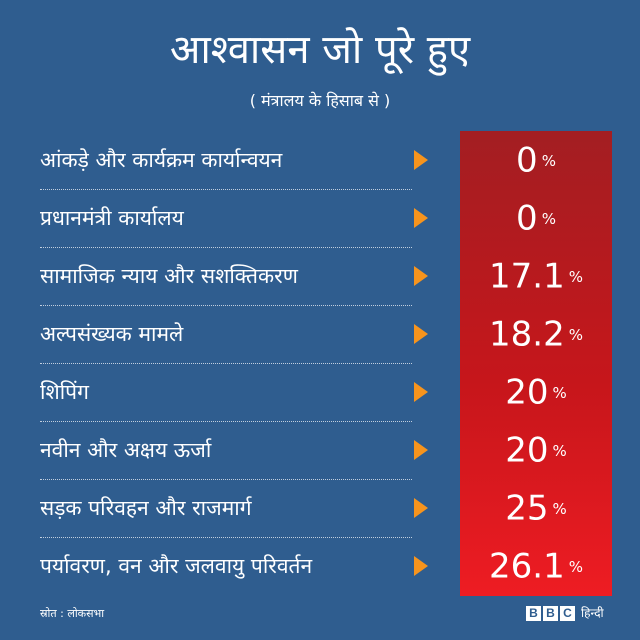 This screenshot has height=640, width=640. I want to click on ministry-label: अल्पसंख्यक मामले, so click(112, 334).